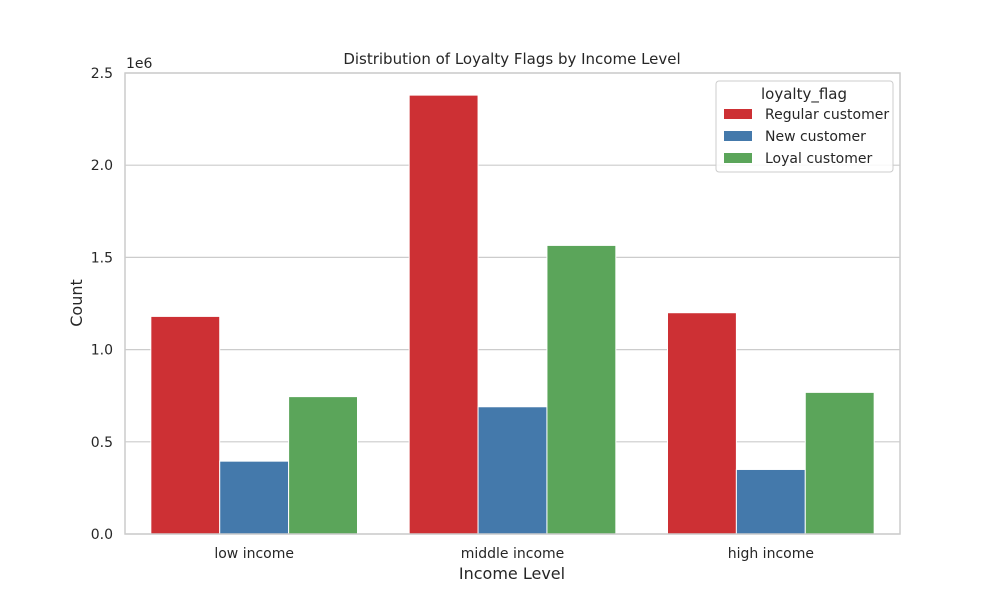 The width and height of the screenshot is (1000, 600). Describe the element at coordinates (254, 554) in the screenshot. I see `x-tick-label: low income` at that location.